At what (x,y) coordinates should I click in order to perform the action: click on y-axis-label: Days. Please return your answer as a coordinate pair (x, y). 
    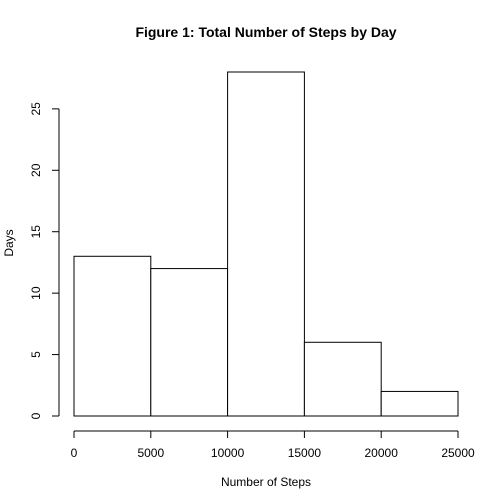
    Looking at the image, I should click on (9, 242).